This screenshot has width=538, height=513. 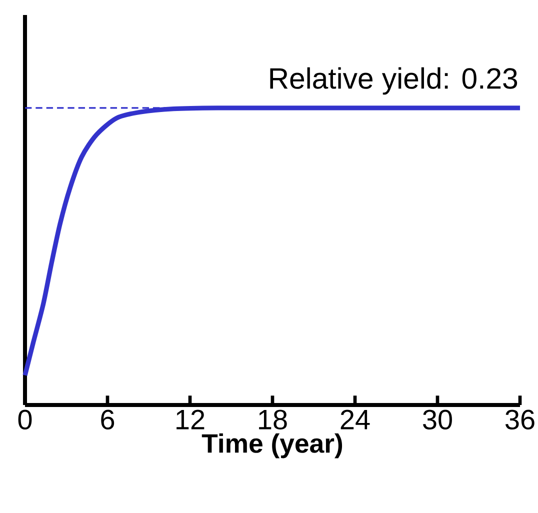 What do you see at coordinates (394, 81) in the screenshot?
I see `text: Relative yield: 0.23` at bounding box center [394, 81].